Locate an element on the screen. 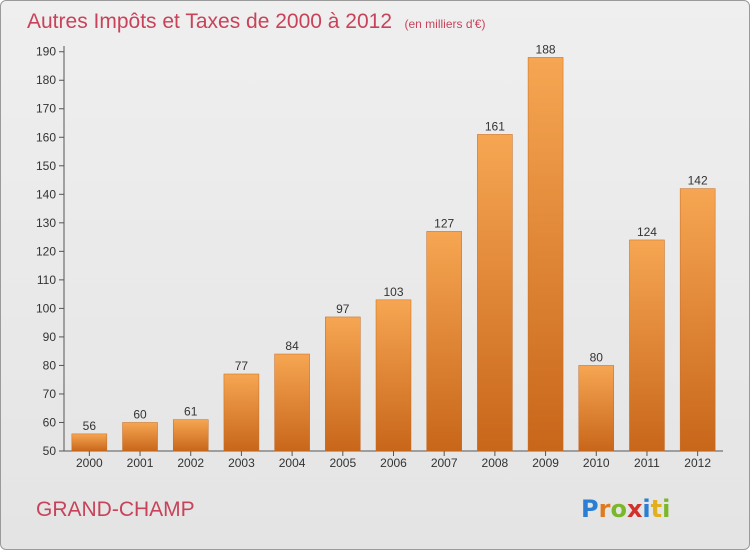  x-tick-label-2012: 2012 is located at coordinates (697, 463).